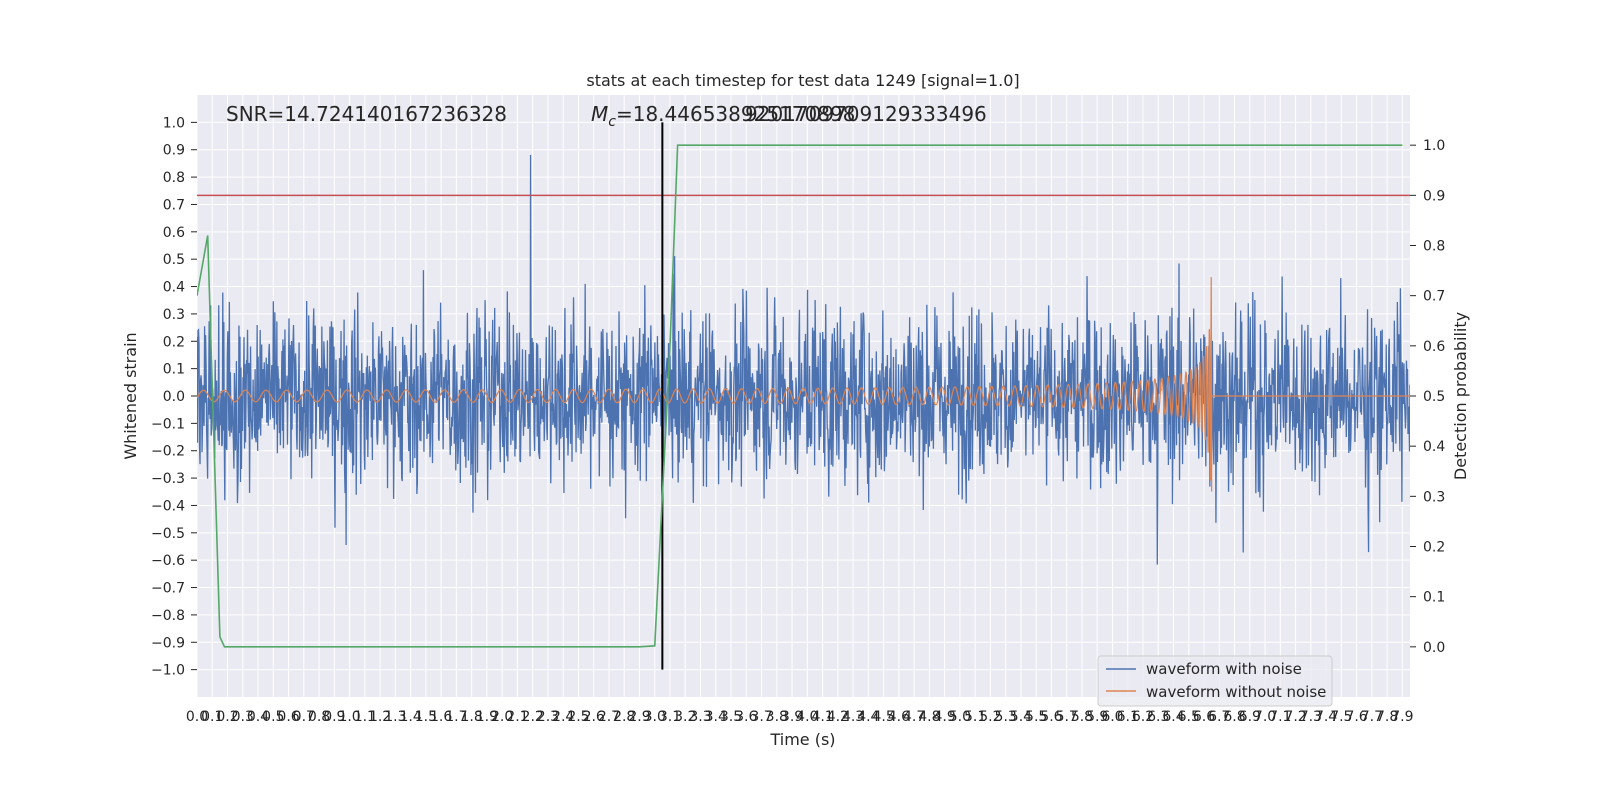  Describe the element at coordinates (1434, 497) in the screenshot. I see `y-right-tick-label: 0.3` at that location.